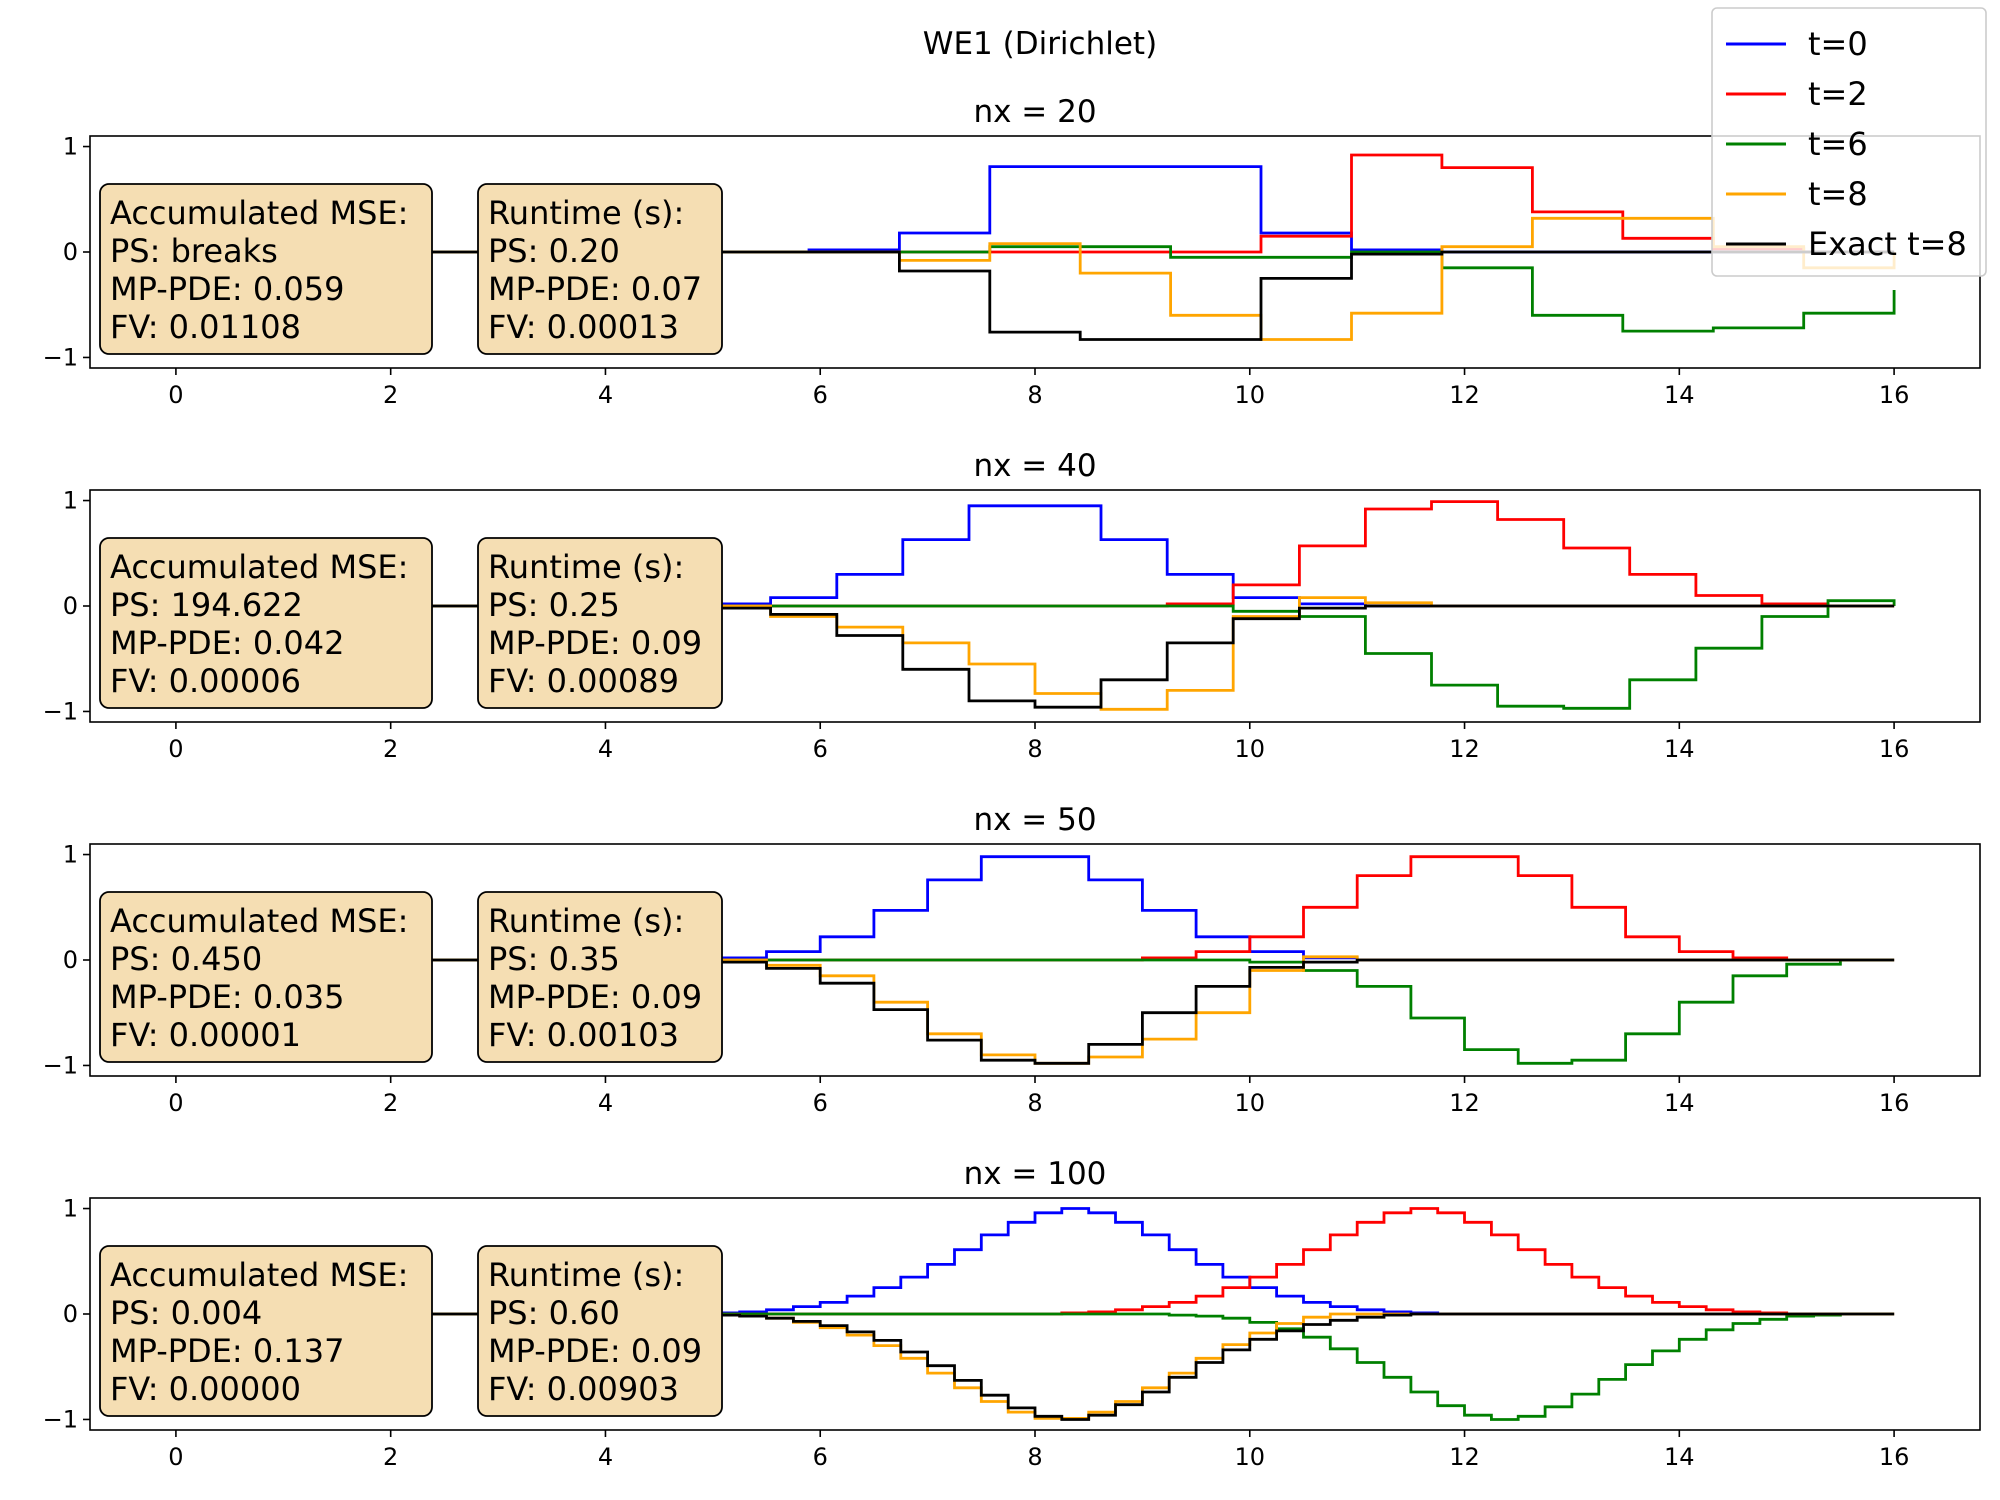 The width and height of the screenshot is (2000, 1500). I want to click on mse-annotation-box-line: MP-PDE: 0.137, so click(227, 1351).